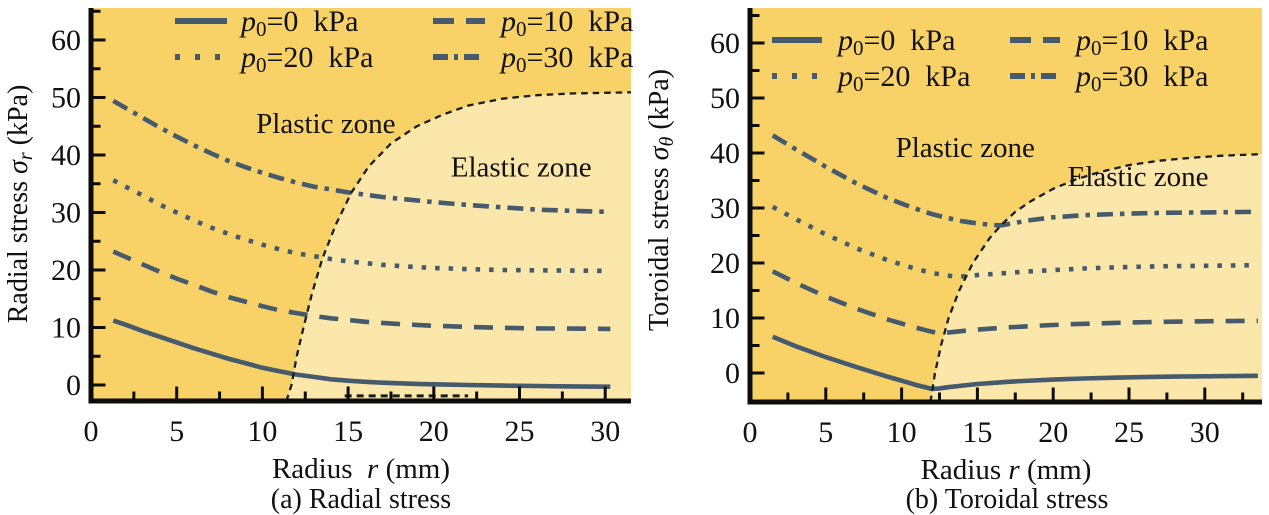 This screenshot has width=1269, height=515. I want to click on zone-boundary-line, so click(1095, 277).